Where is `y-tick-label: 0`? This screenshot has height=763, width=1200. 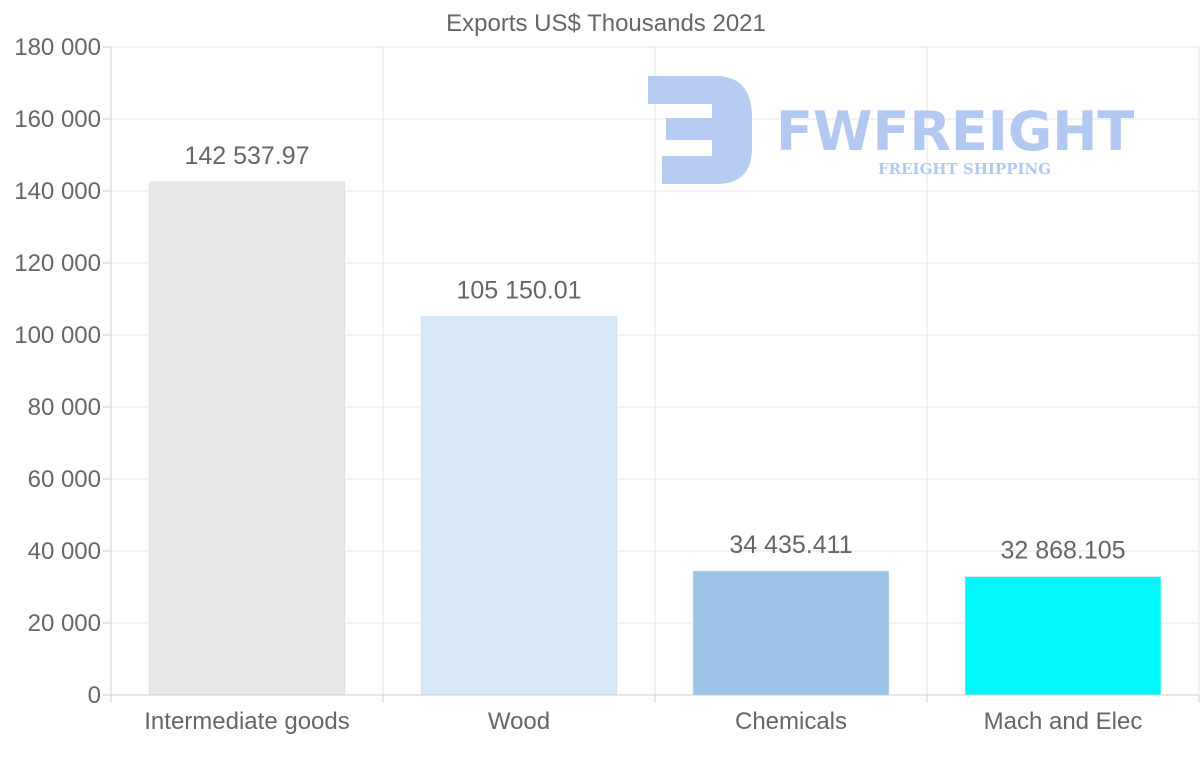 y-tick-label: 0 is located at coordinates (94, 695).